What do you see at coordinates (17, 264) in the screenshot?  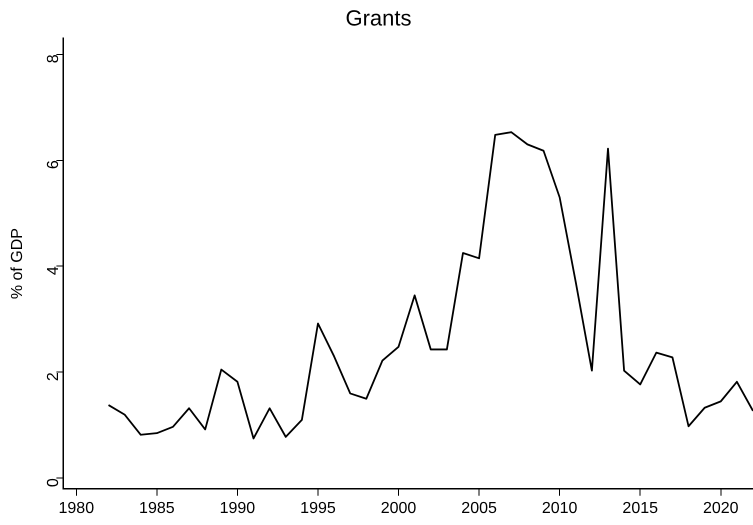 I see `y-axis-title: % of GDP` at bounding box center [17, 264].